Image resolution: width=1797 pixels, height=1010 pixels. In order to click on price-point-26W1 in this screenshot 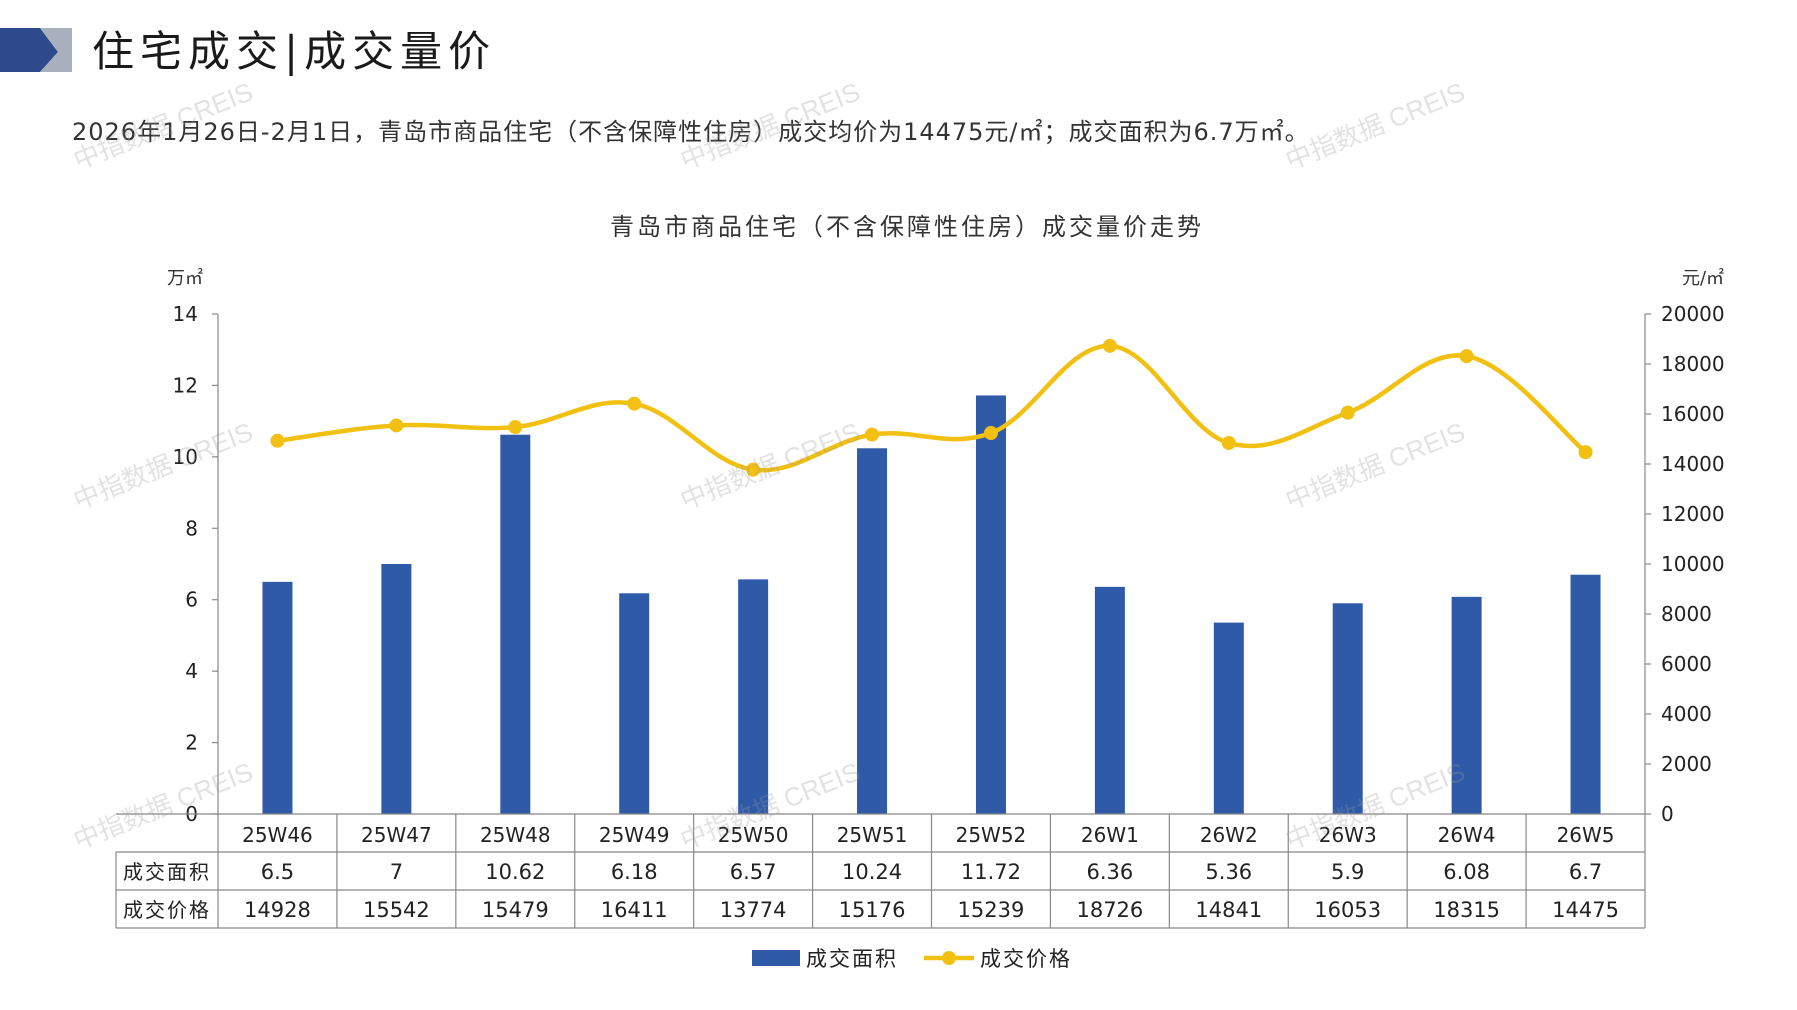, I will do `click(1109, 345)`.